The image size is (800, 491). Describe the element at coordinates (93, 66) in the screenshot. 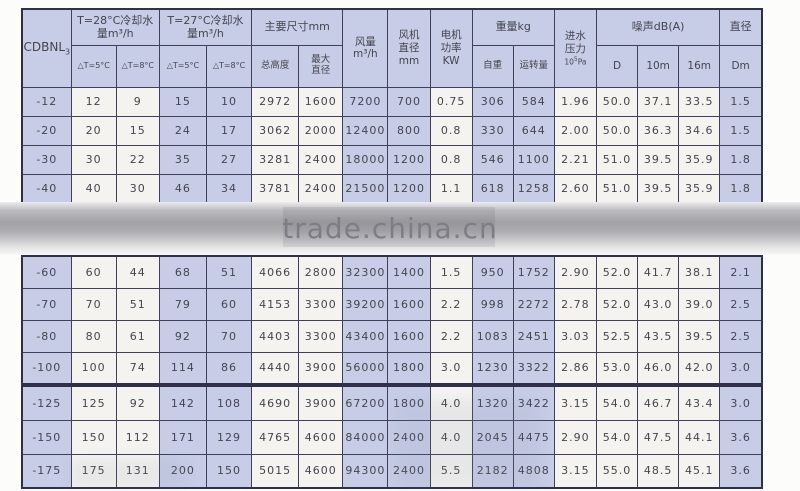

I see `col-subheader-t28-dt5: △T=5°C` at that location.